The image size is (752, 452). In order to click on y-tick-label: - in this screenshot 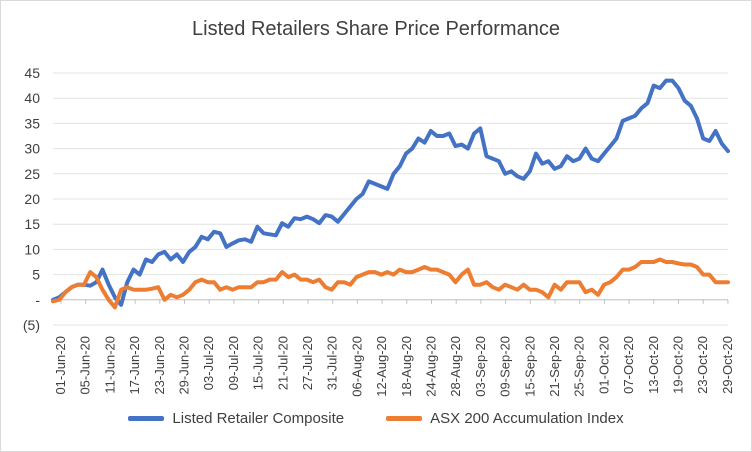, I will do `click(37, 300)`.